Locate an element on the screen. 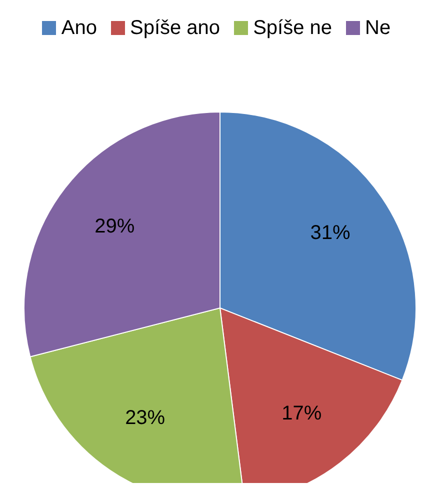 The width and height of the screenshot is (433, 491). legend-label: Spíše ne is located at coordinates (292, 28).